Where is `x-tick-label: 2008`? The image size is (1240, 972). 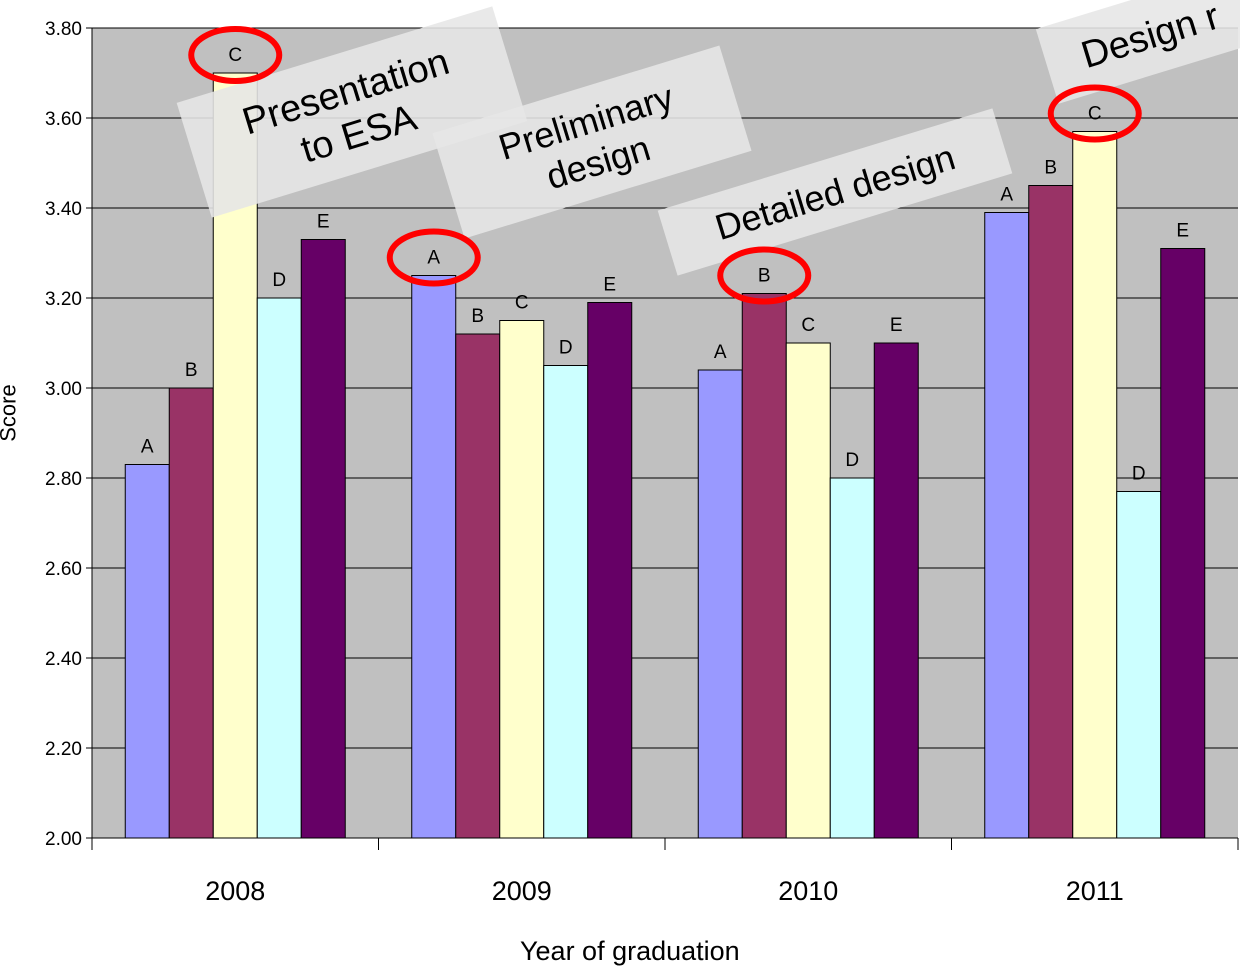
x-tick-label: 2008 is located at coordinates (235, 891).